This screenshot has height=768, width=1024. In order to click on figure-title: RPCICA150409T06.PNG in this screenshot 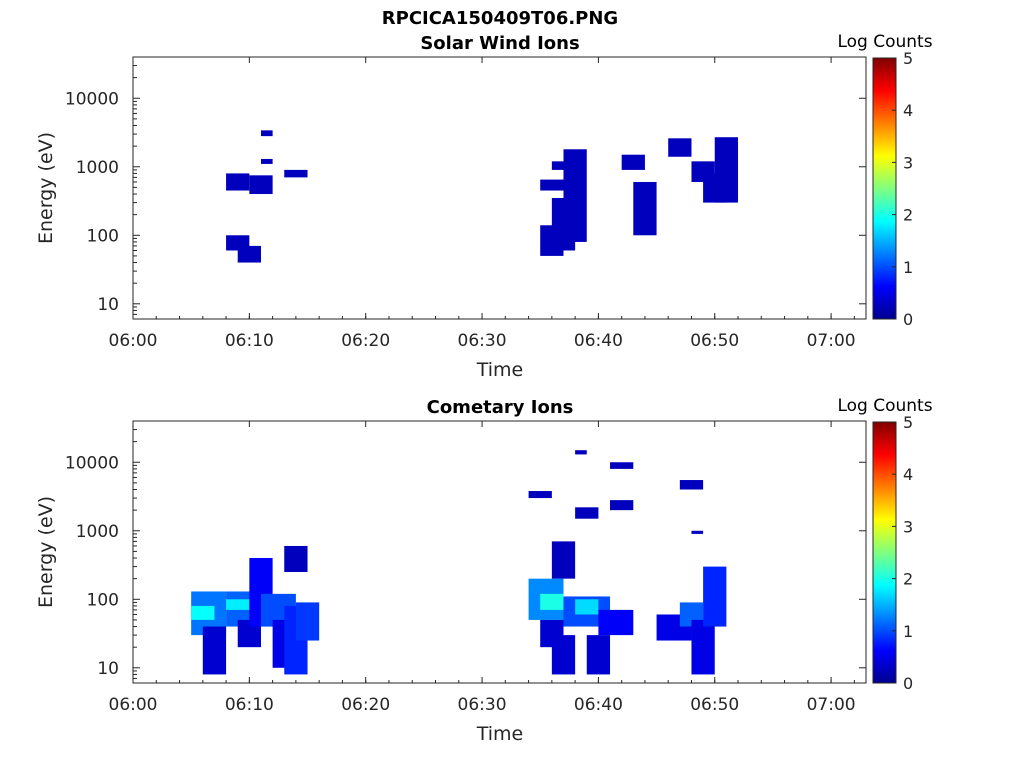, I will do `click(500, 18)`.